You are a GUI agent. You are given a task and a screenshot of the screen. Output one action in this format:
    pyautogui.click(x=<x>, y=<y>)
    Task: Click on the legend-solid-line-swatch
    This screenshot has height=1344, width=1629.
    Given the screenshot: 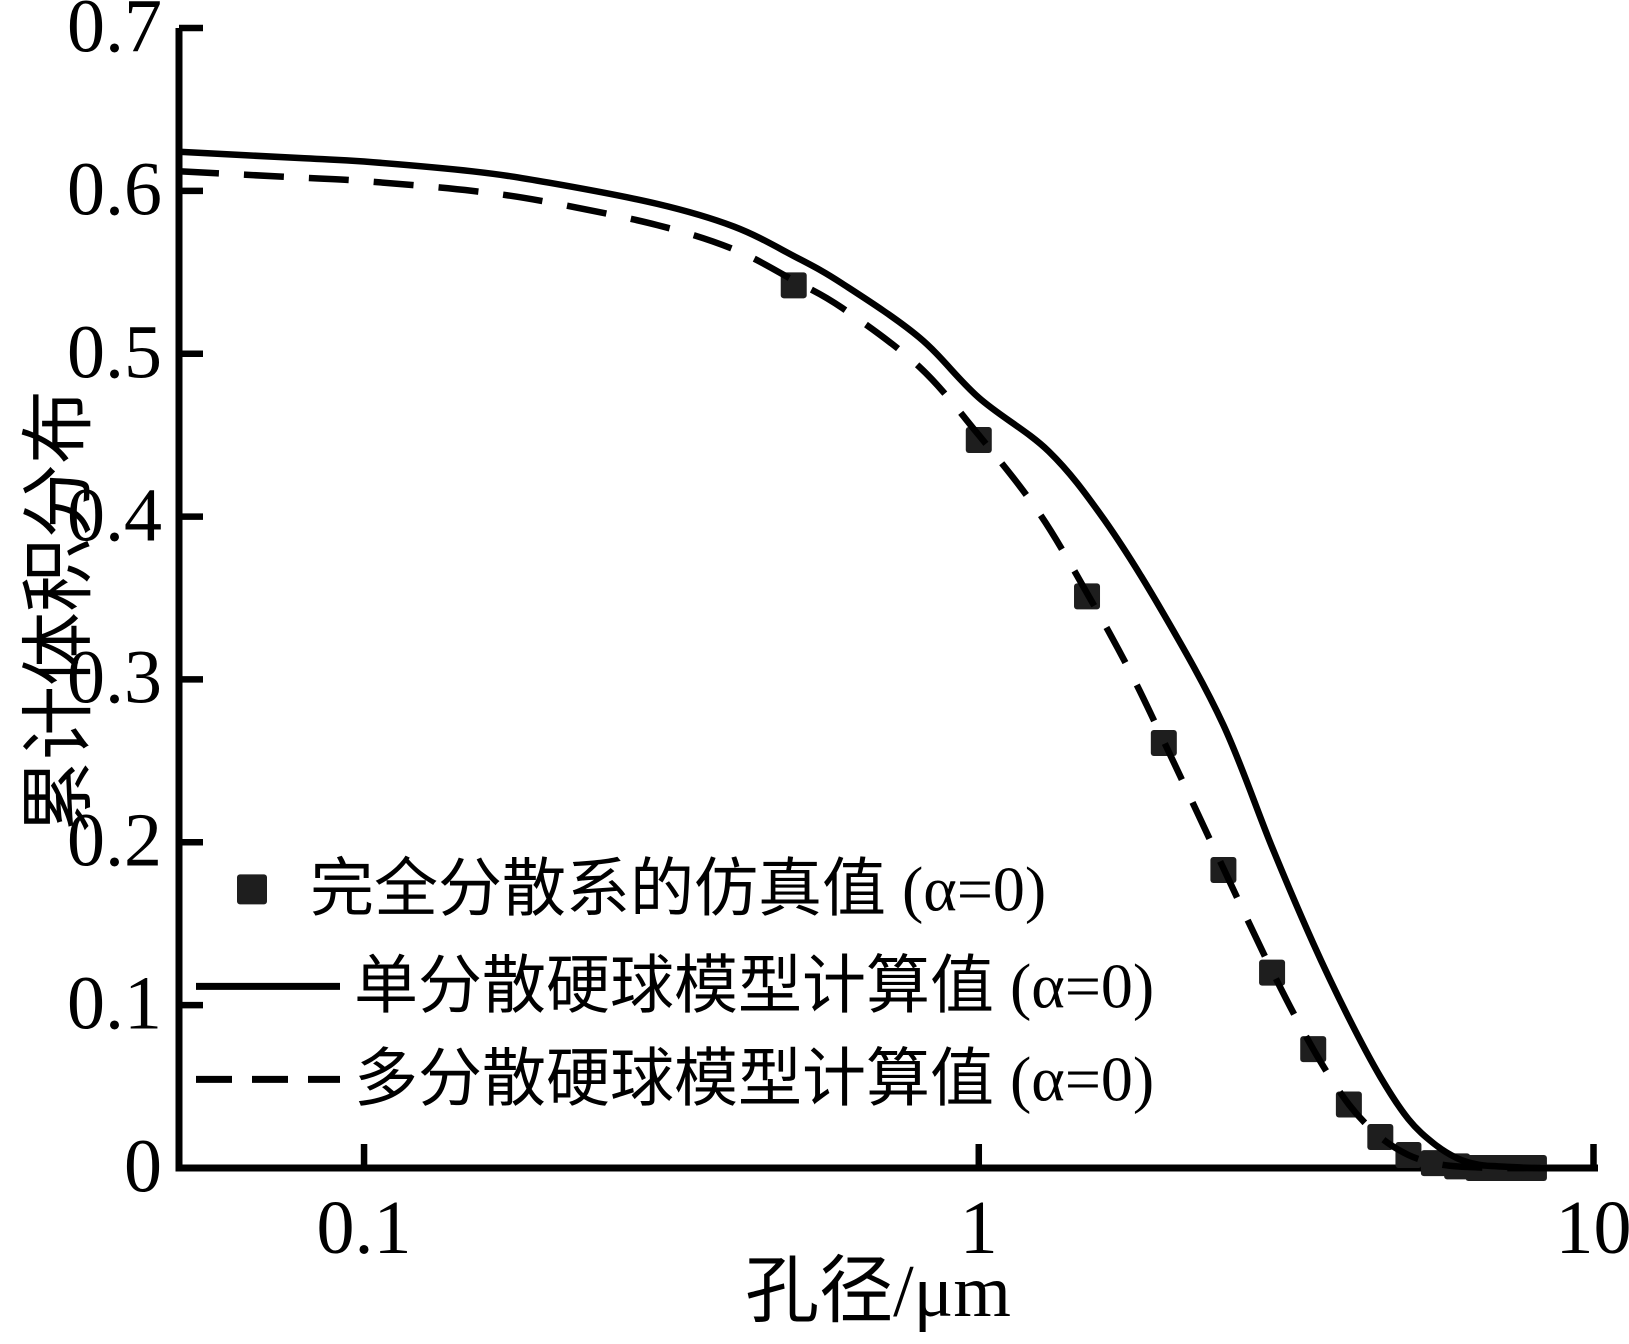 What is the action you would take?
    pyautogui.click(x=268, y=986)
    